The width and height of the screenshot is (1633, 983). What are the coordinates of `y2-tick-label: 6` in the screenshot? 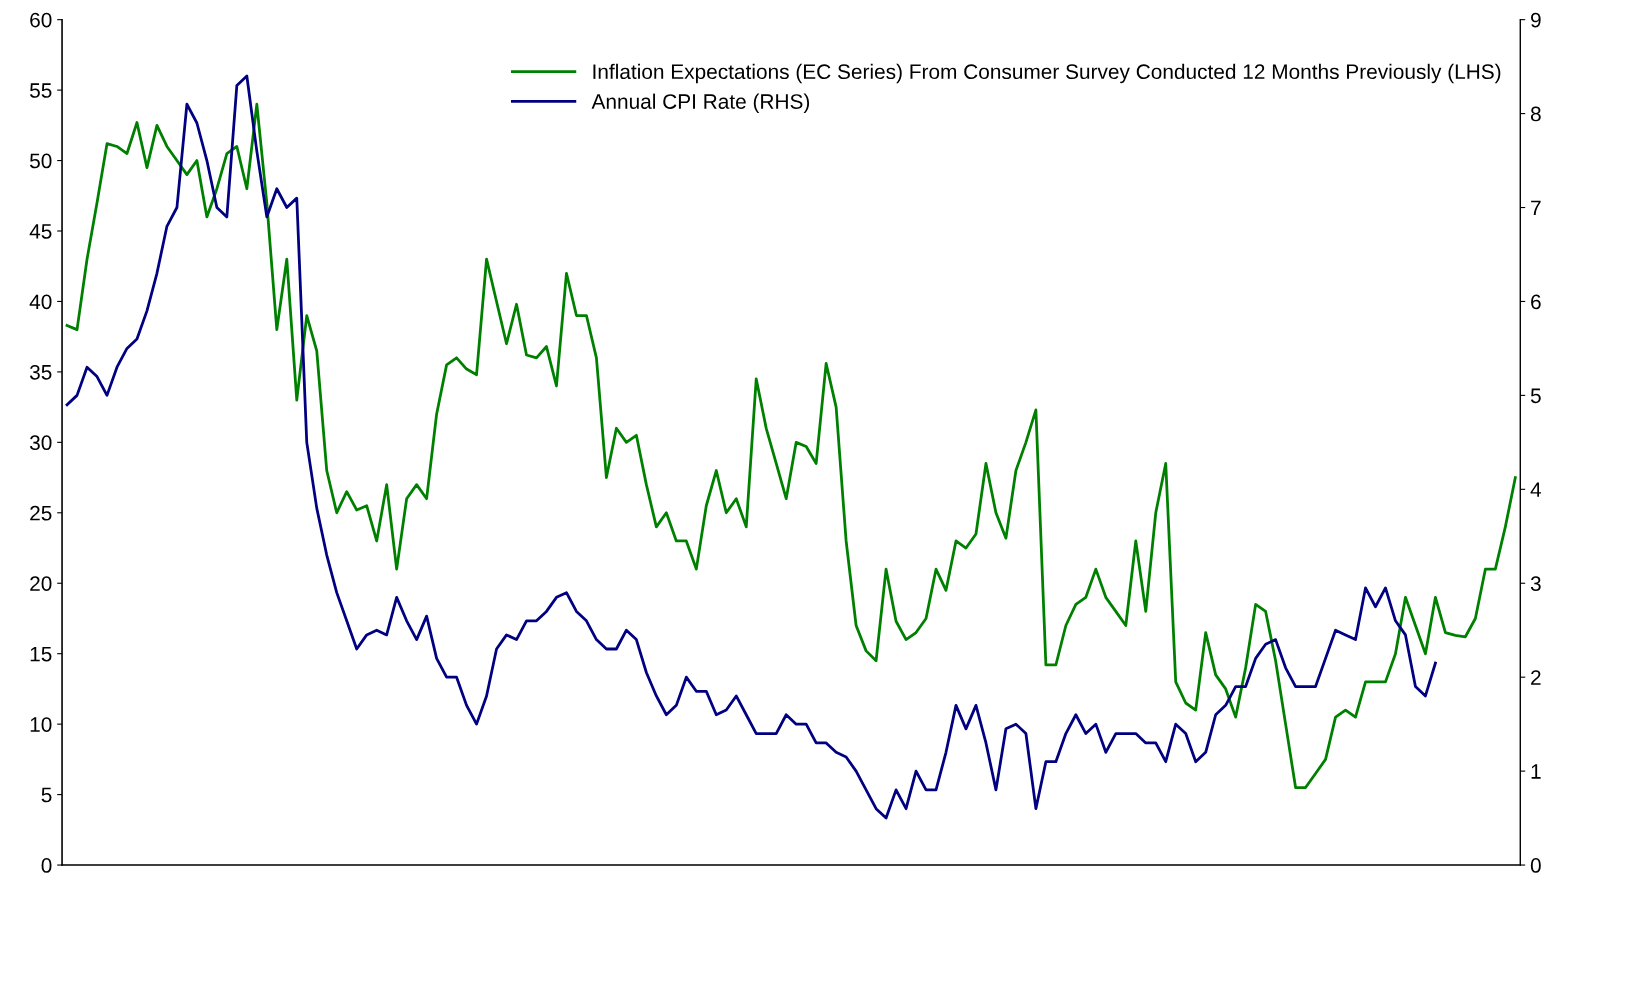 It's located at (1536, 302).